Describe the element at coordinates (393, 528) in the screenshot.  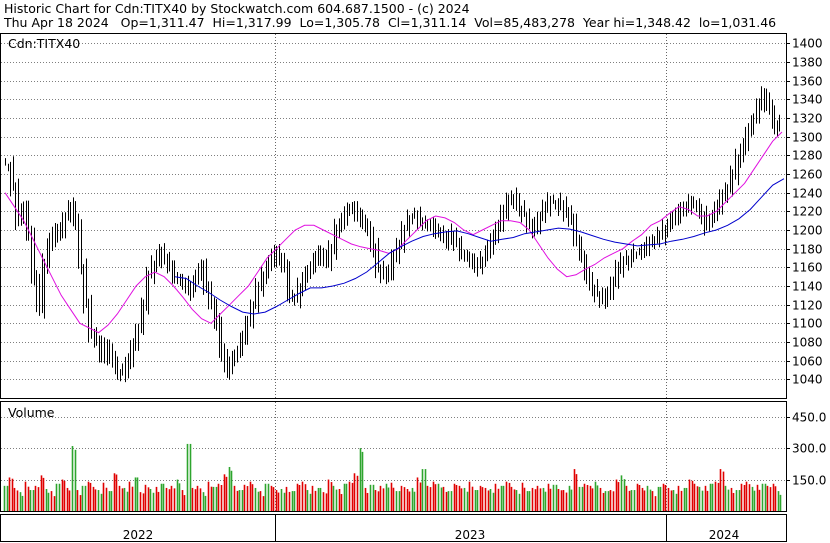
I see `time-axis-panel` at that location.